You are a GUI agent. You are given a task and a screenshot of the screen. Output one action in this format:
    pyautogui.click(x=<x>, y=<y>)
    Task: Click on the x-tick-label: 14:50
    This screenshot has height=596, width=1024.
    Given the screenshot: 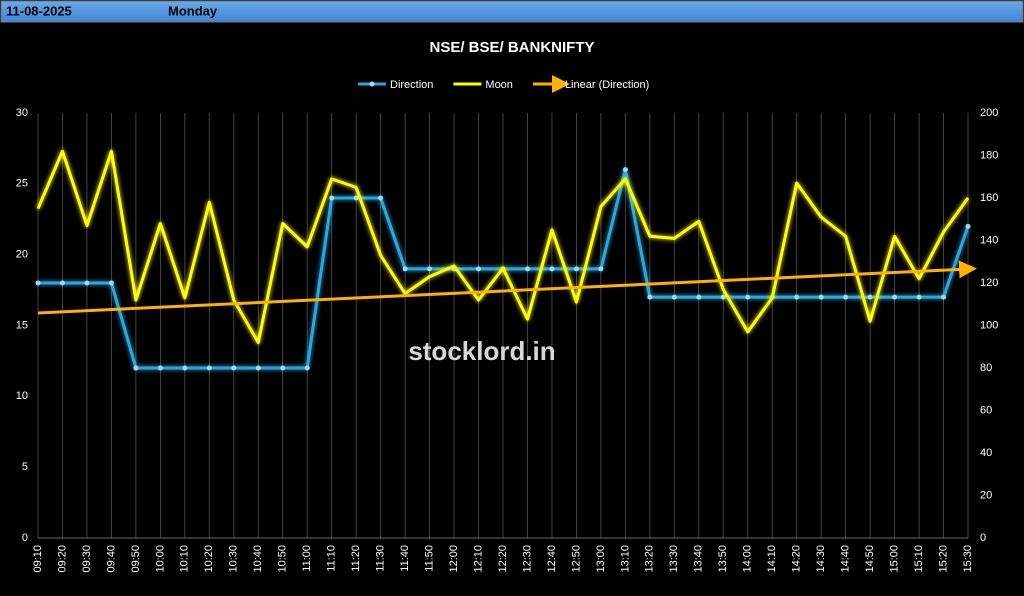 What is the action you would take?
    pyautogui.click(x=870, y=559)
    